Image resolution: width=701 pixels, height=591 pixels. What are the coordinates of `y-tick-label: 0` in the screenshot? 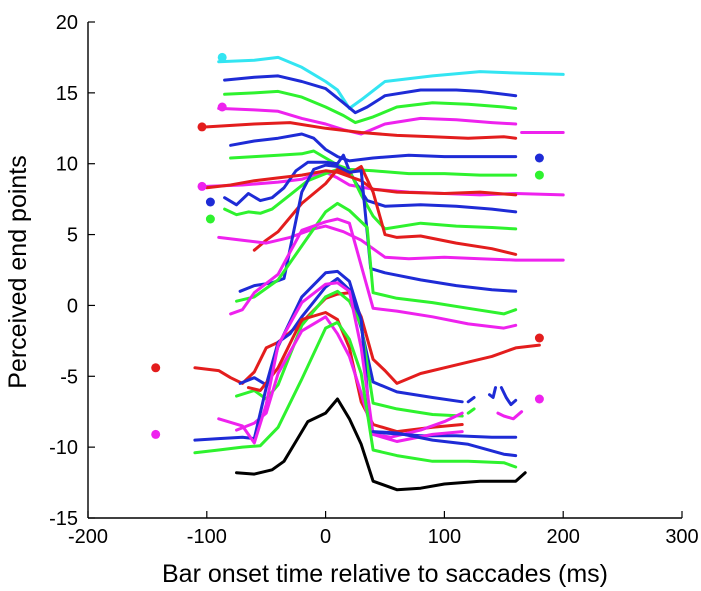 It's located at (72, 306).